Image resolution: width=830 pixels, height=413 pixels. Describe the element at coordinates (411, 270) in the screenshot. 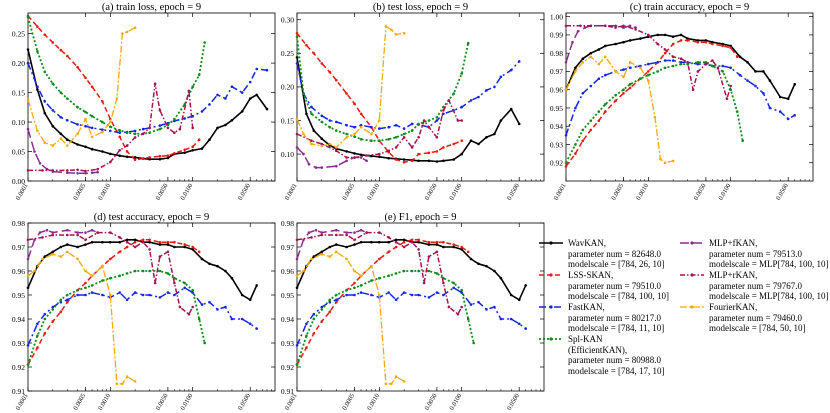

I see `series-line-wavkan` at that location.